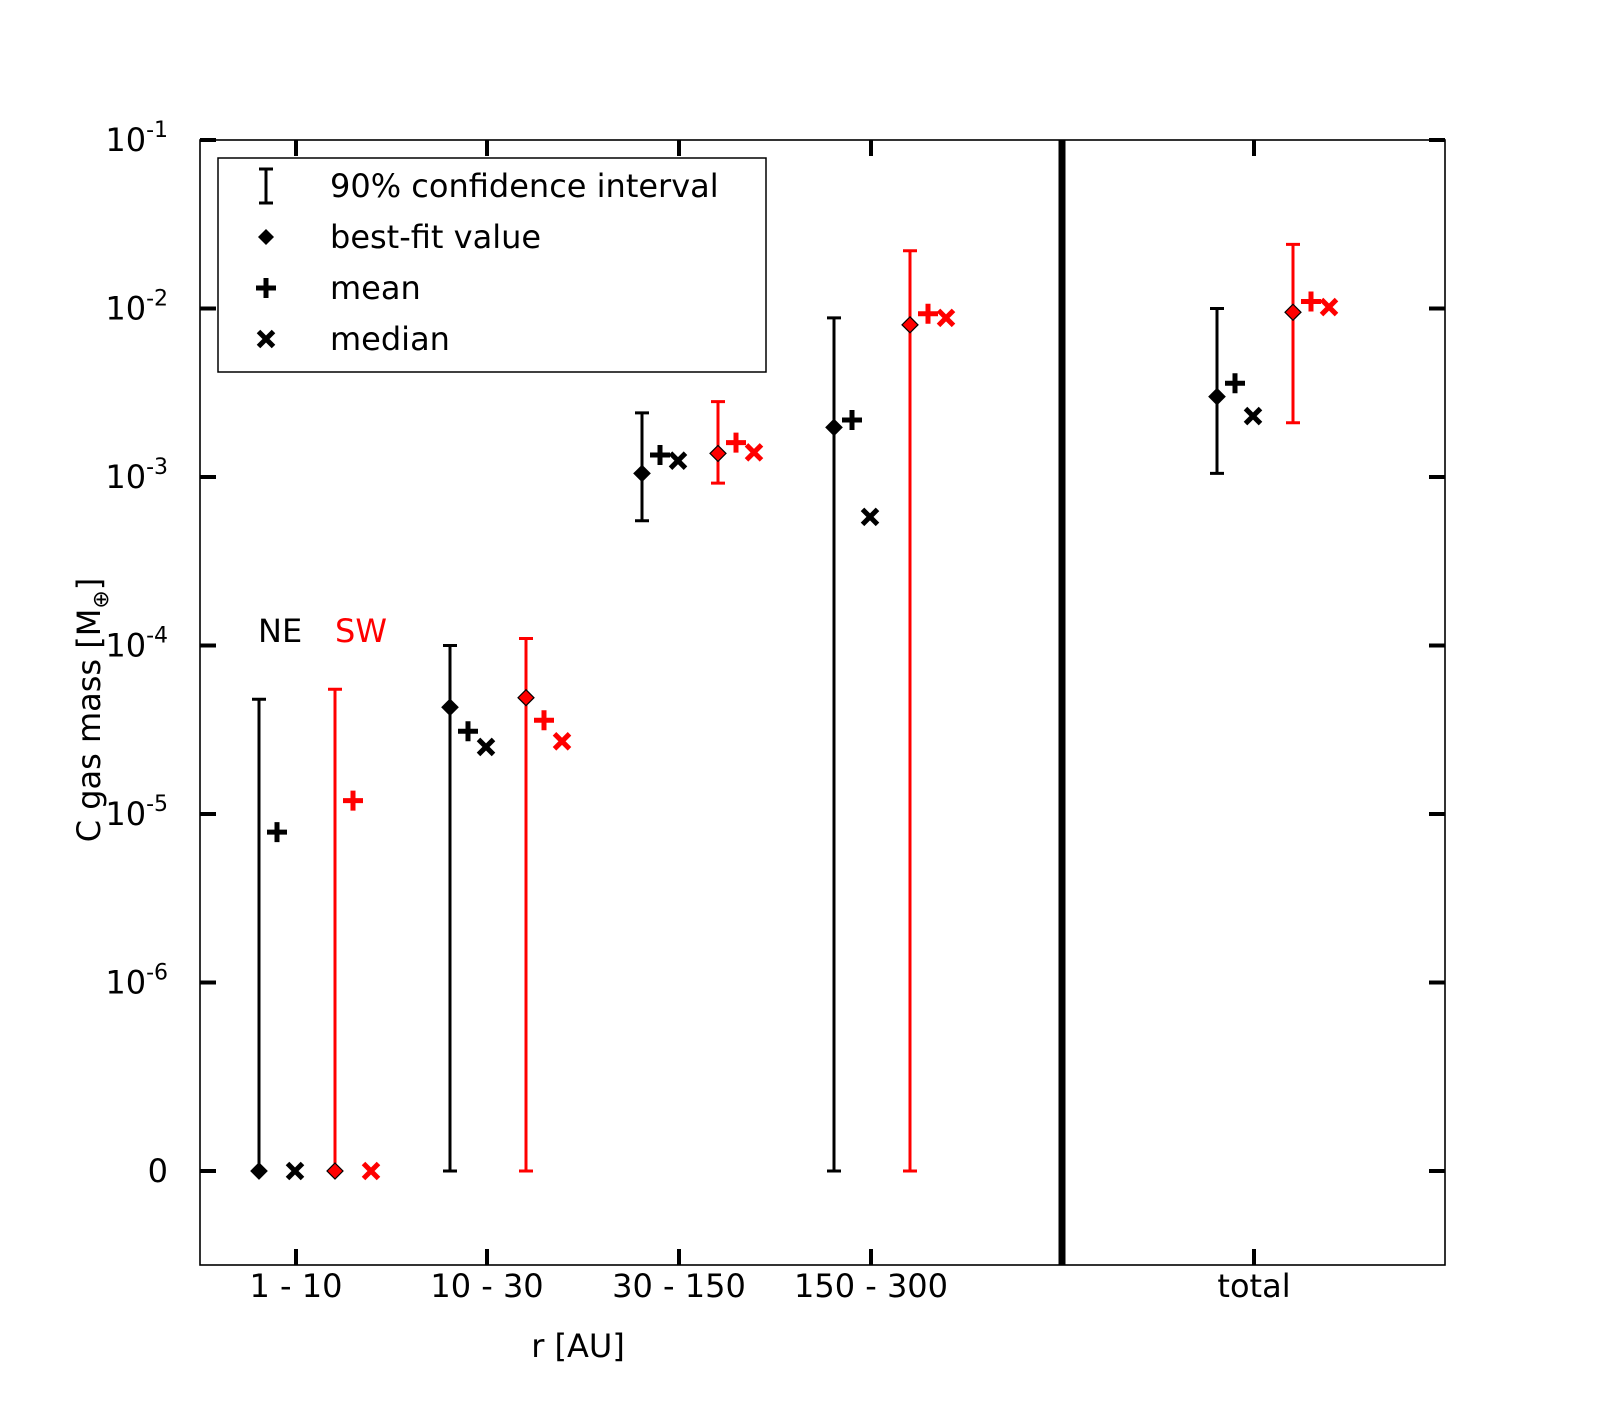 The width and height of the screenshot is (1600, 1404). I want to click on y-tick-label: 10⁻², so click(136, 307).